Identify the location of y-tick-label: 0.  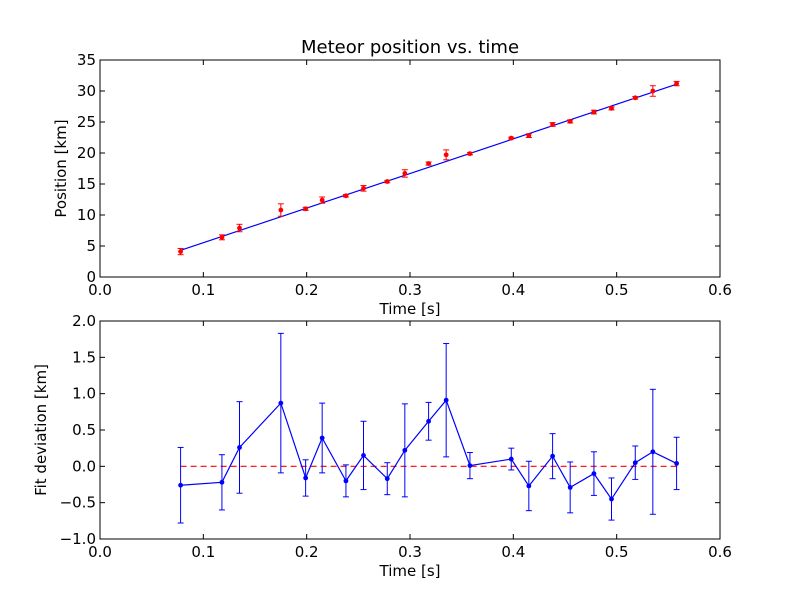
(91, 277).